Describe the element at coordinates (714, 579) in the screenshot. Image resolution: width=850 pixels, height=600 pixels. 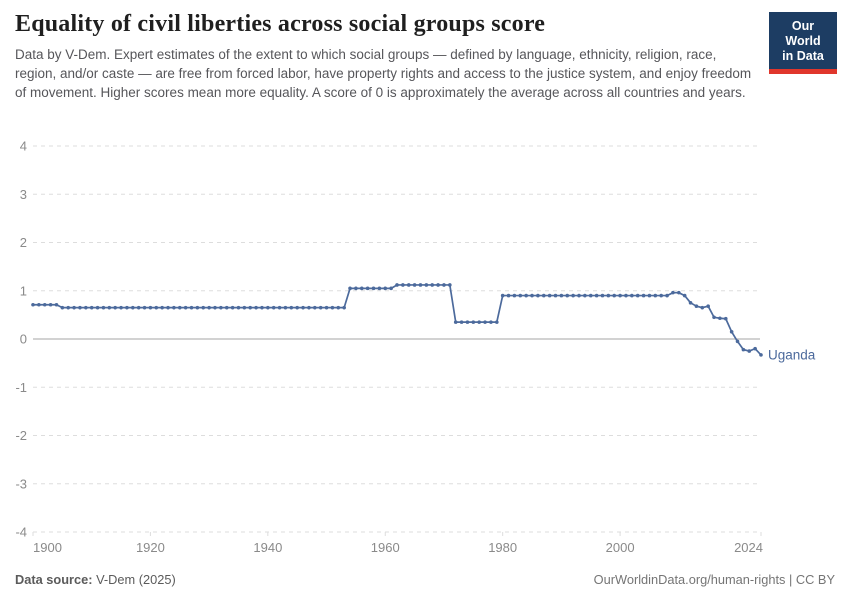
I see `footer-license-link: OurWorldinData.org/human-rights | CC BY` at that location.